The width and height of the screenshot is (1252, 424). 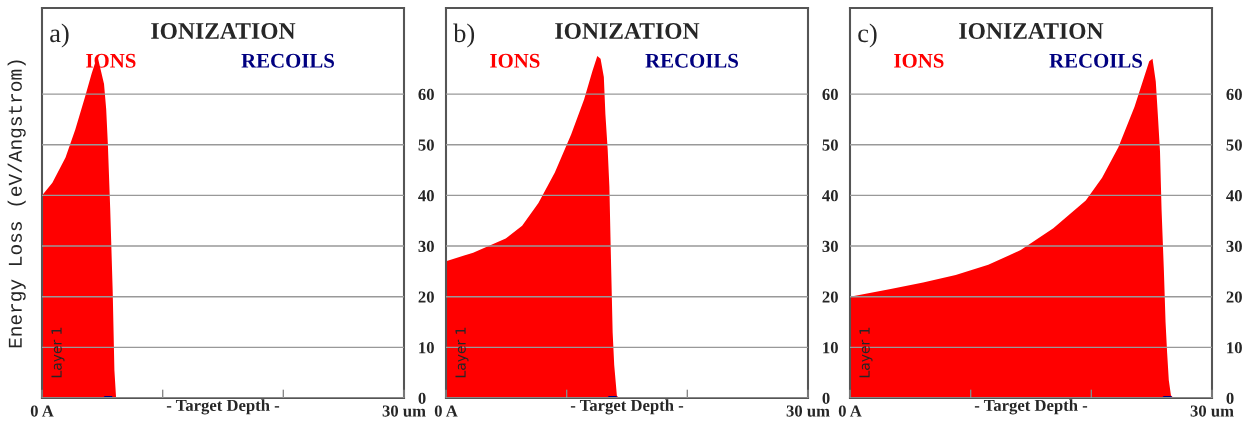 What do you see at coordinates (867, 35) in the screenshot?
I see `annotation: c)` at bounding box center [867, 35].